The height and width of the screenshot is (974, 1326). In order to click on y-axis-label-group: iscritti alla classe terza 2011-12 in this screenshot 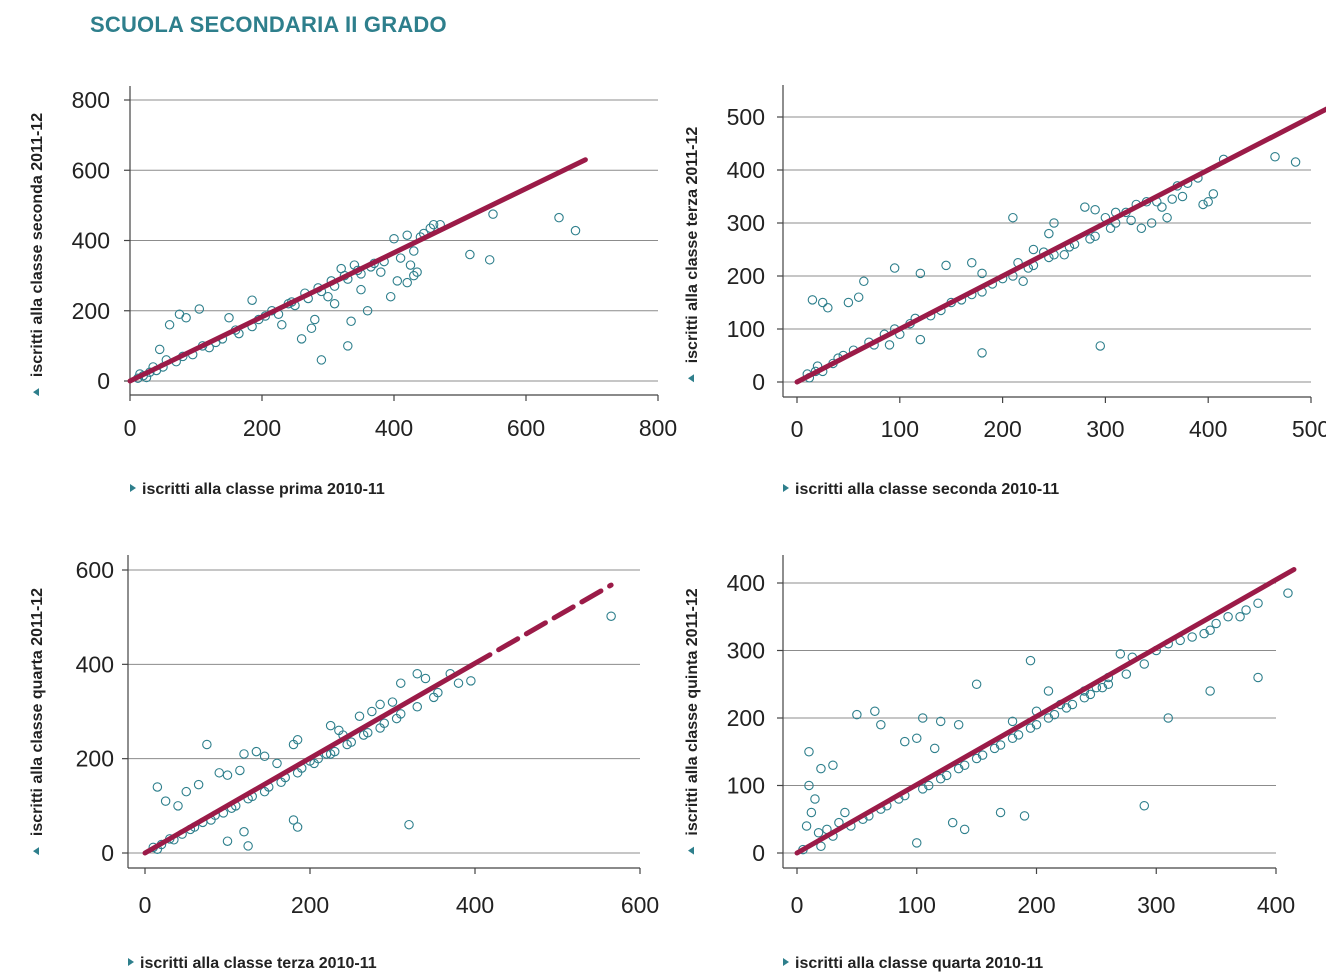, I will do `click(692, 255)`.